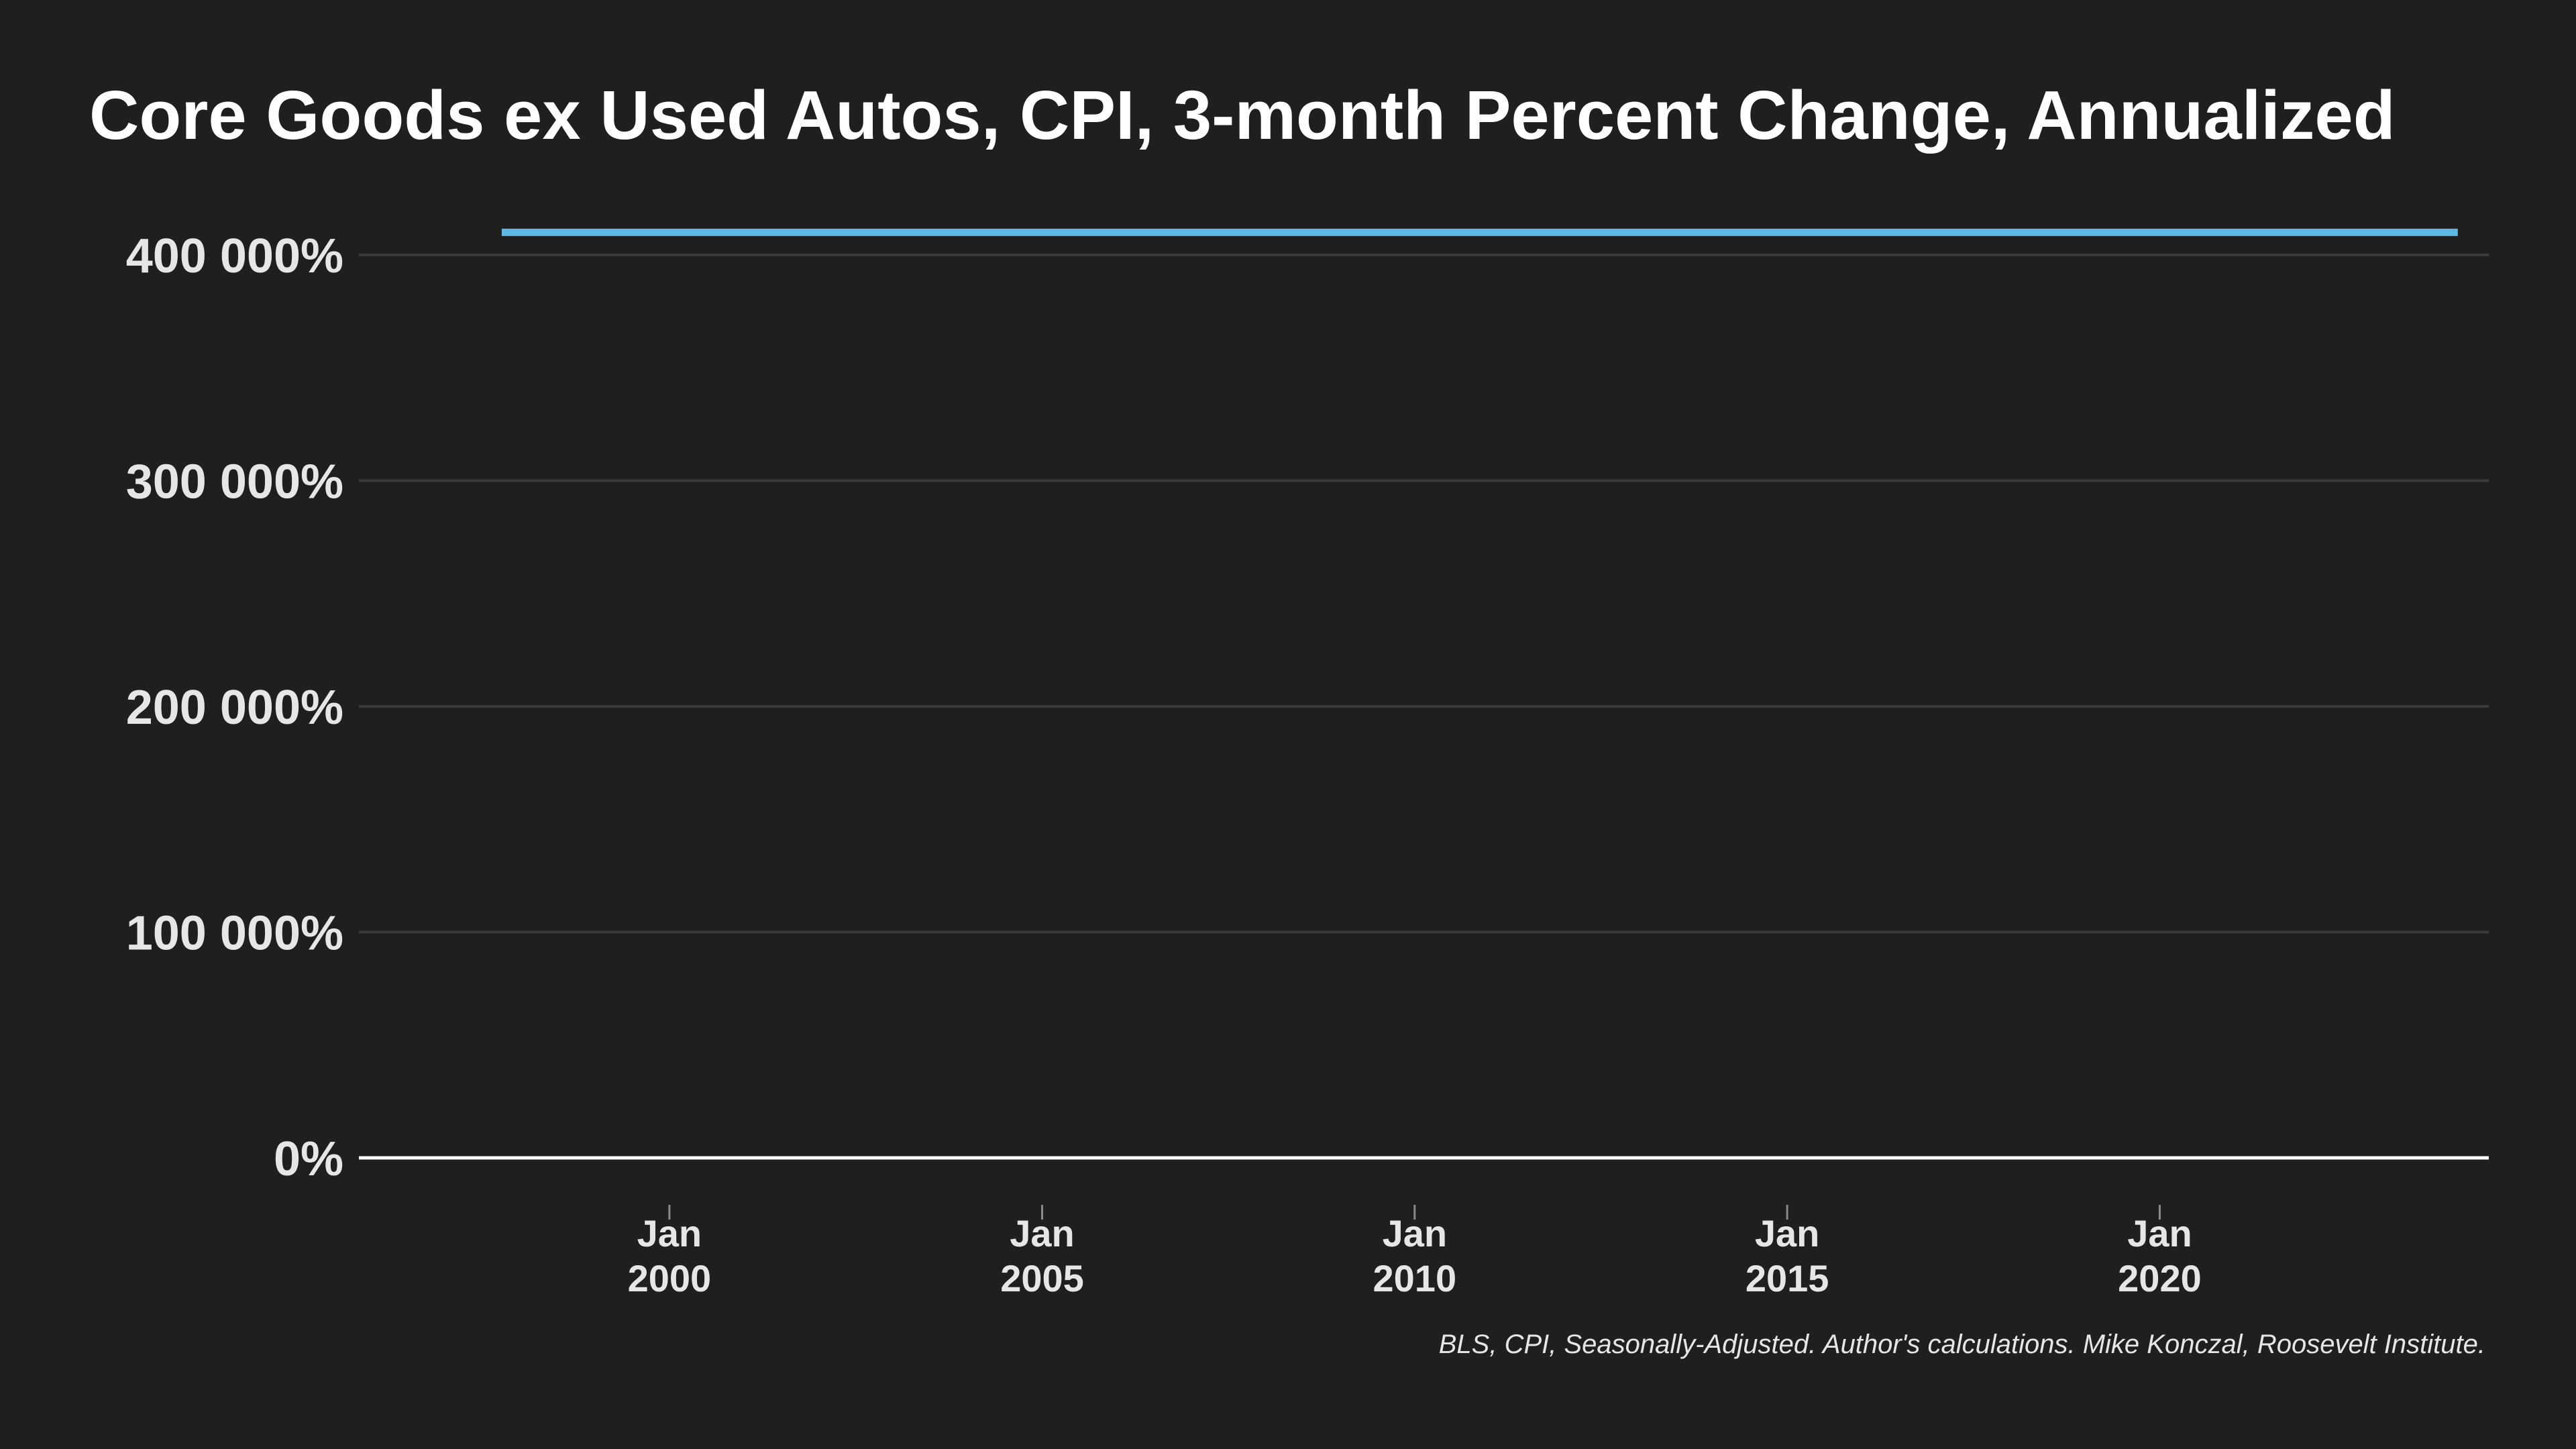 The height and width of the screenshot is (1449, 2576). I want to click on y-axis-ticks: 400 000% 300 000% 200 000% 100 000% 0%, so click(234, 707).